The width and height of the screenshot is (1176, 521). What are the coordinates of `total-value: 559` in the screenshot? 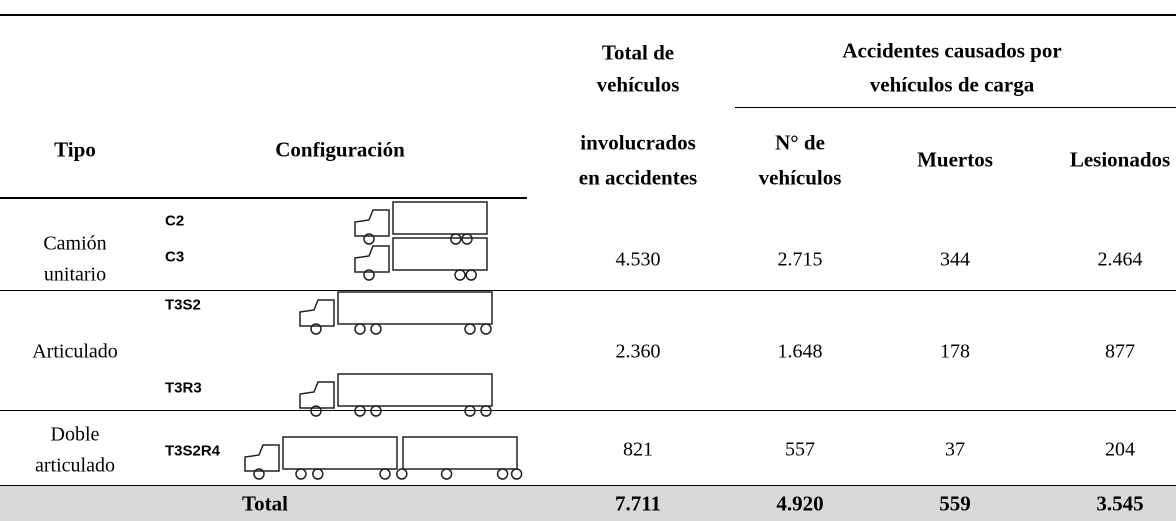 It's located at (955, 503).